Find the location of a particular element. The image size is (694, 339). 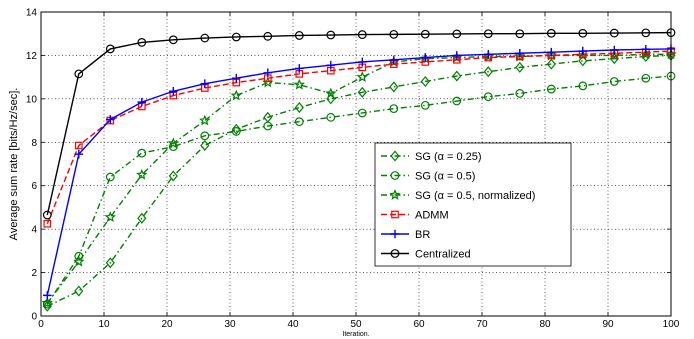

y-axis-label: Average sum rate [bits/Hz/sec]. is located at coordinates (14, 164).